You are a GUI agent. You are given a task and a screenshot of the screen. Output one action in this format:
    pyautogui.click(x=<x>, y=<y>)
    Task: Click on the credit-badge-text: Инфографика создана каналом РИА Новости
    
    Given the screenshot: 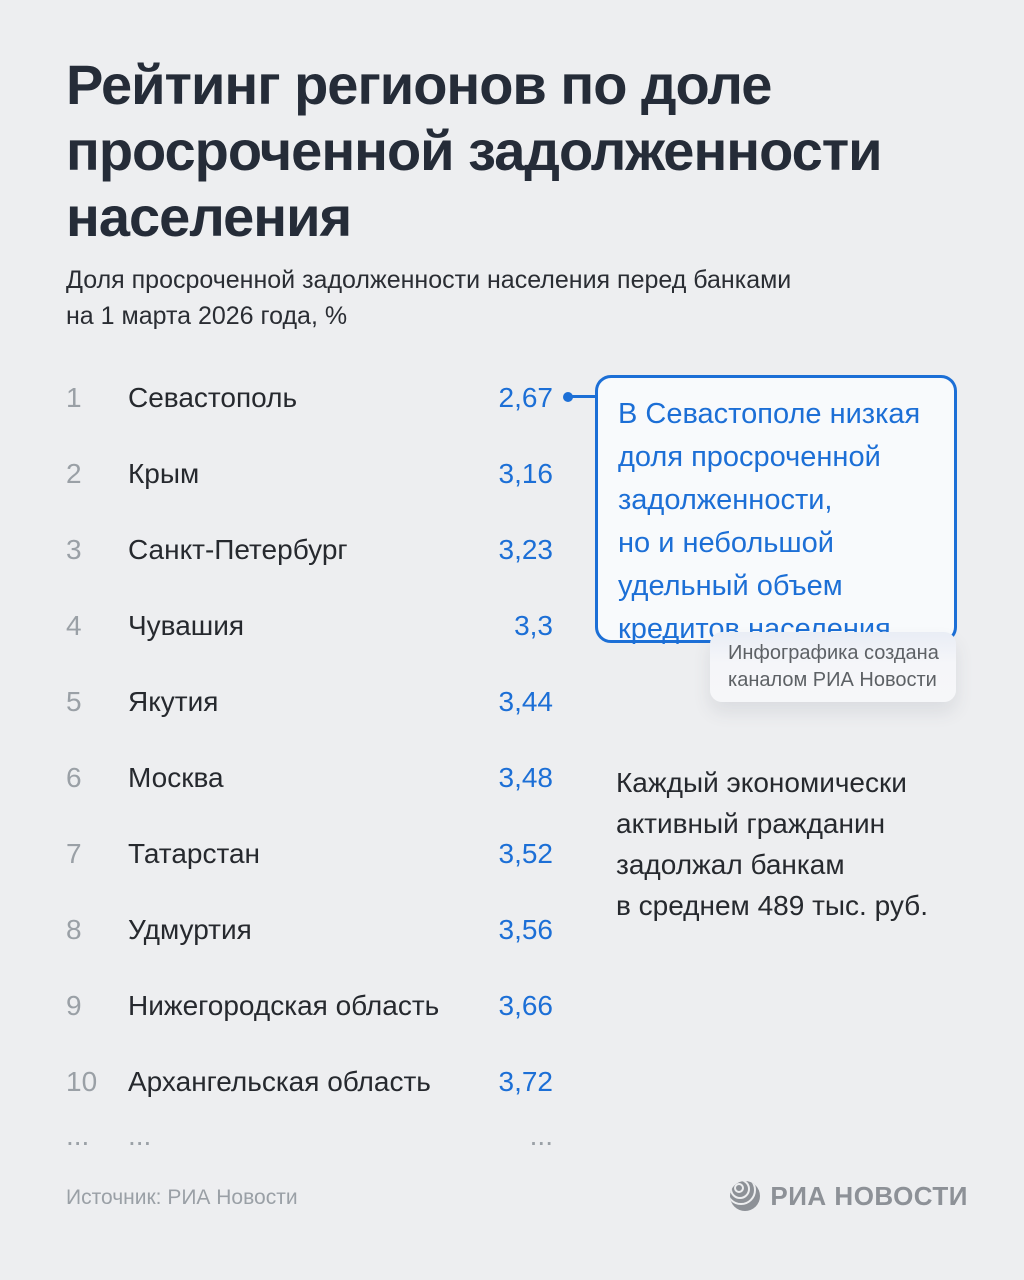 What is the action you would take?
    pyautogui.click(x=833, y=666)
    